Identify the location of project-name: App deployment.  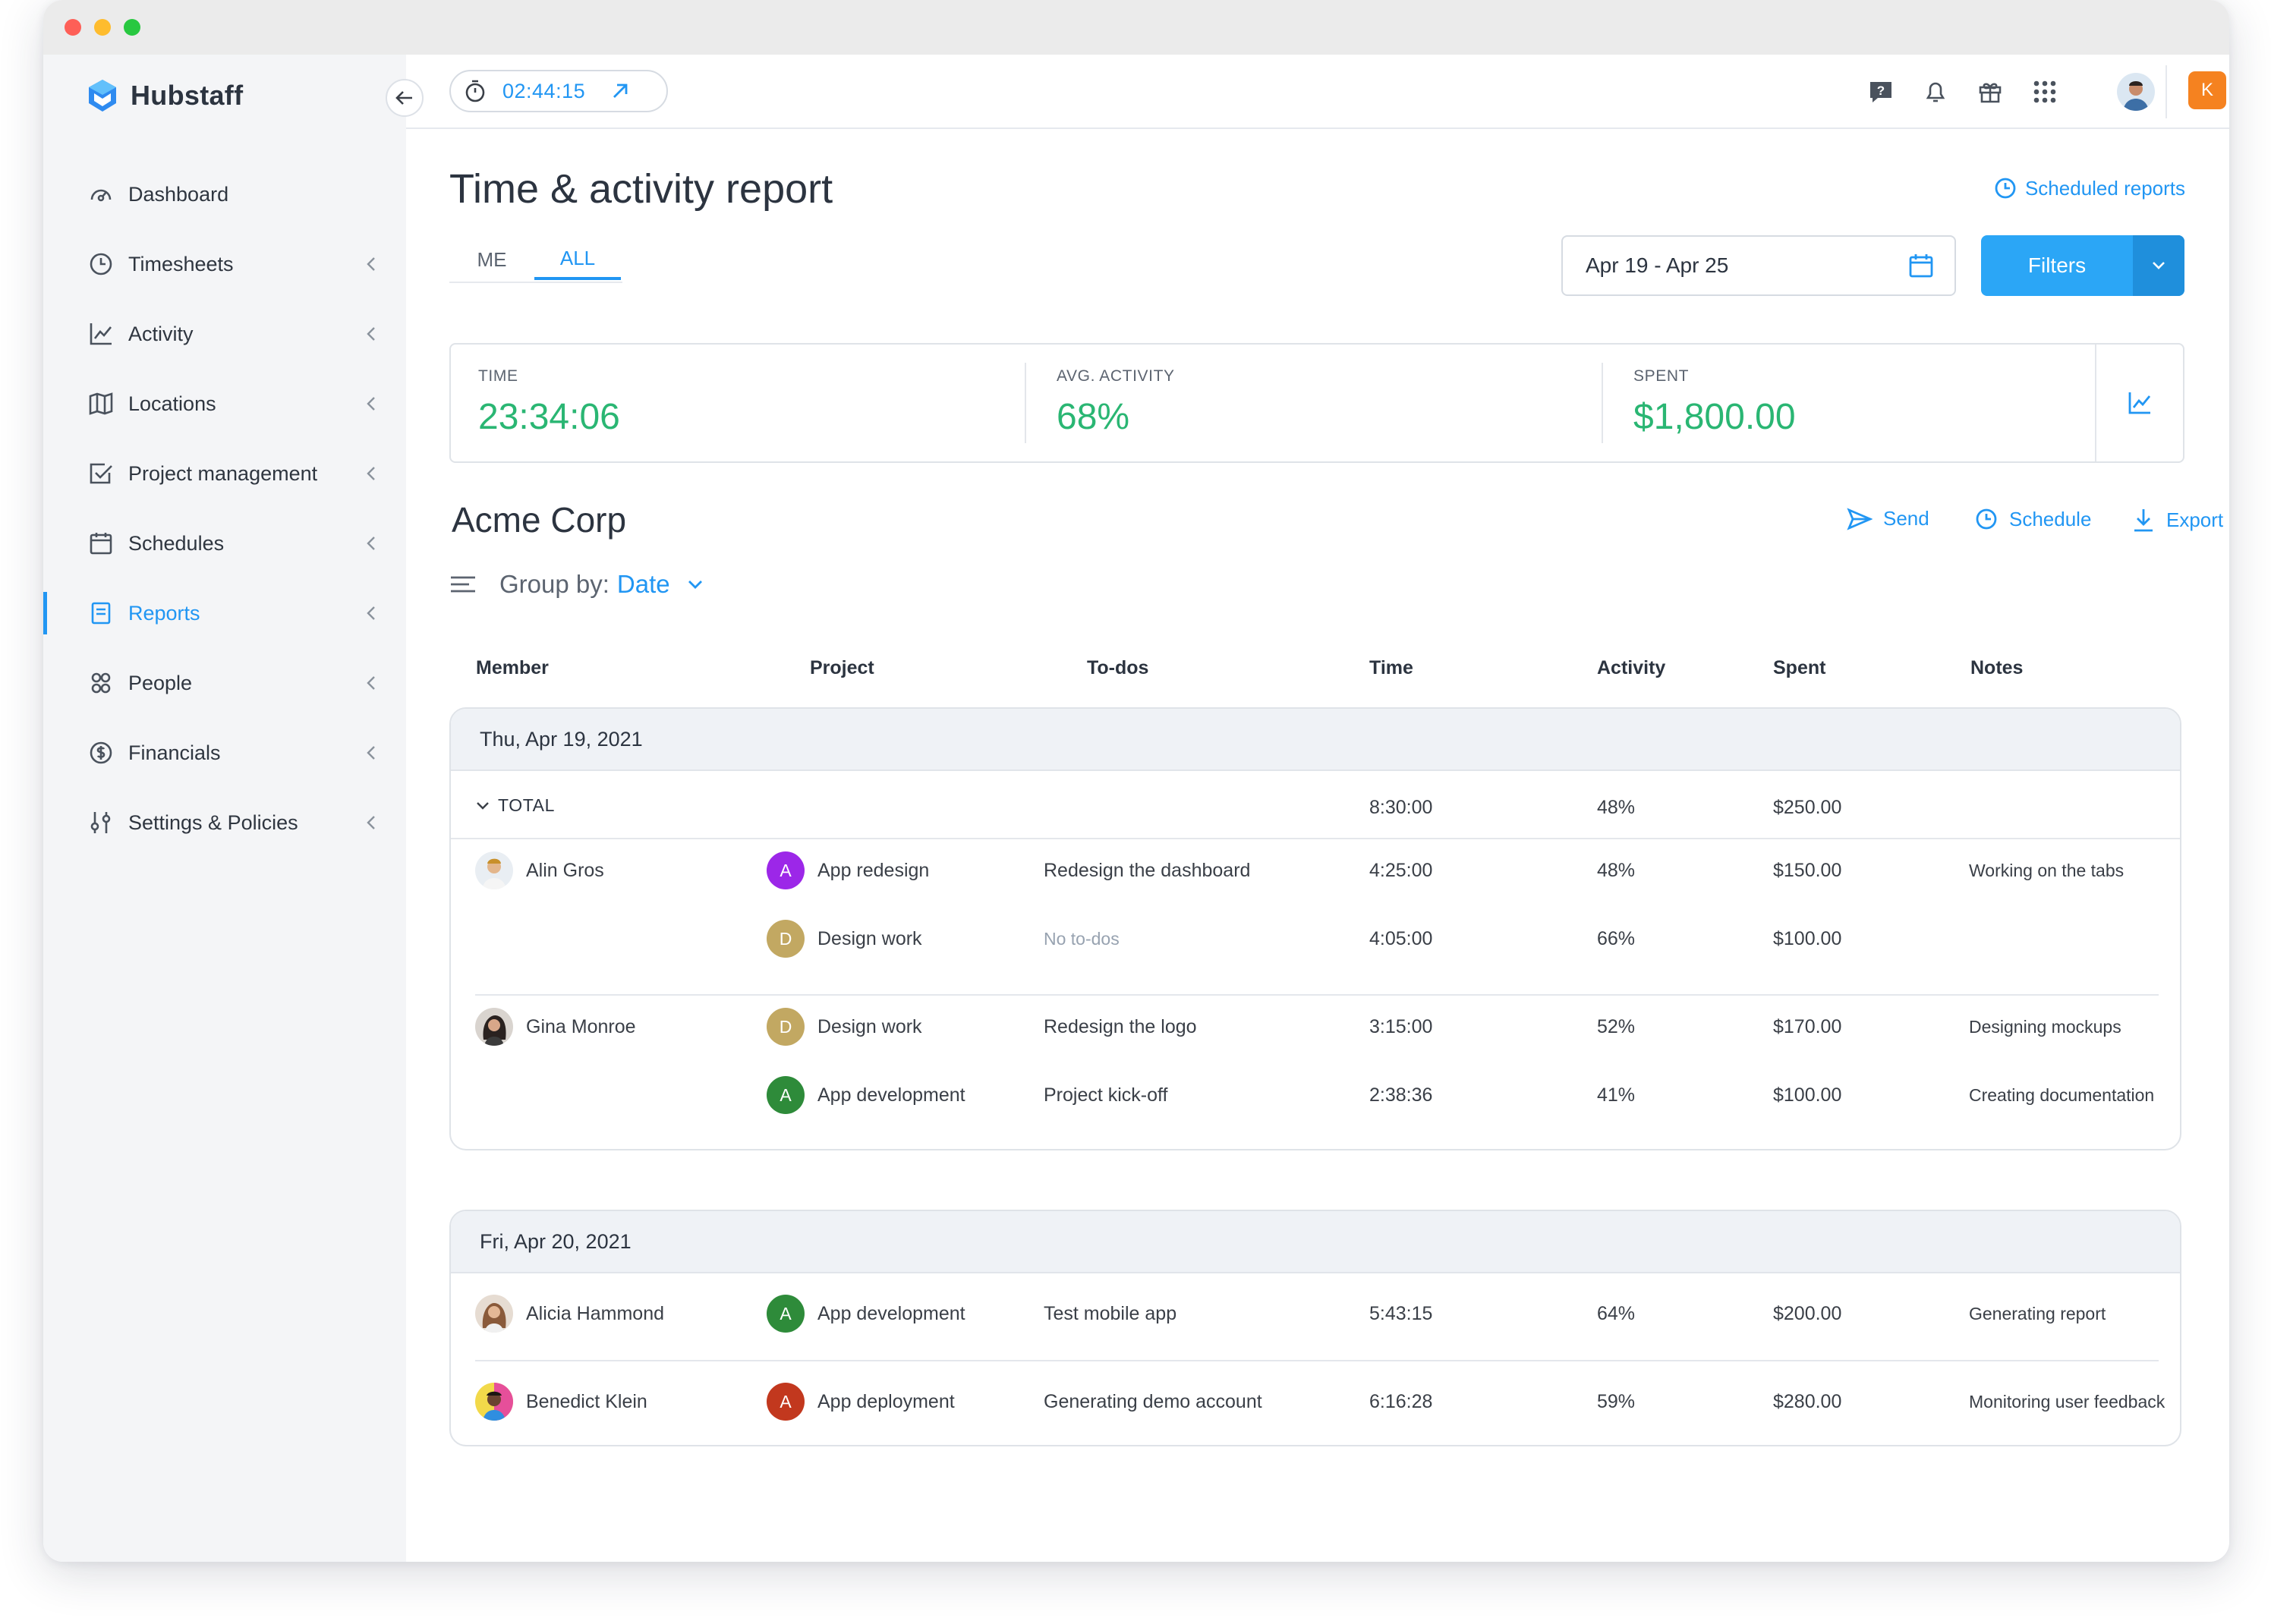
(886, 1401).